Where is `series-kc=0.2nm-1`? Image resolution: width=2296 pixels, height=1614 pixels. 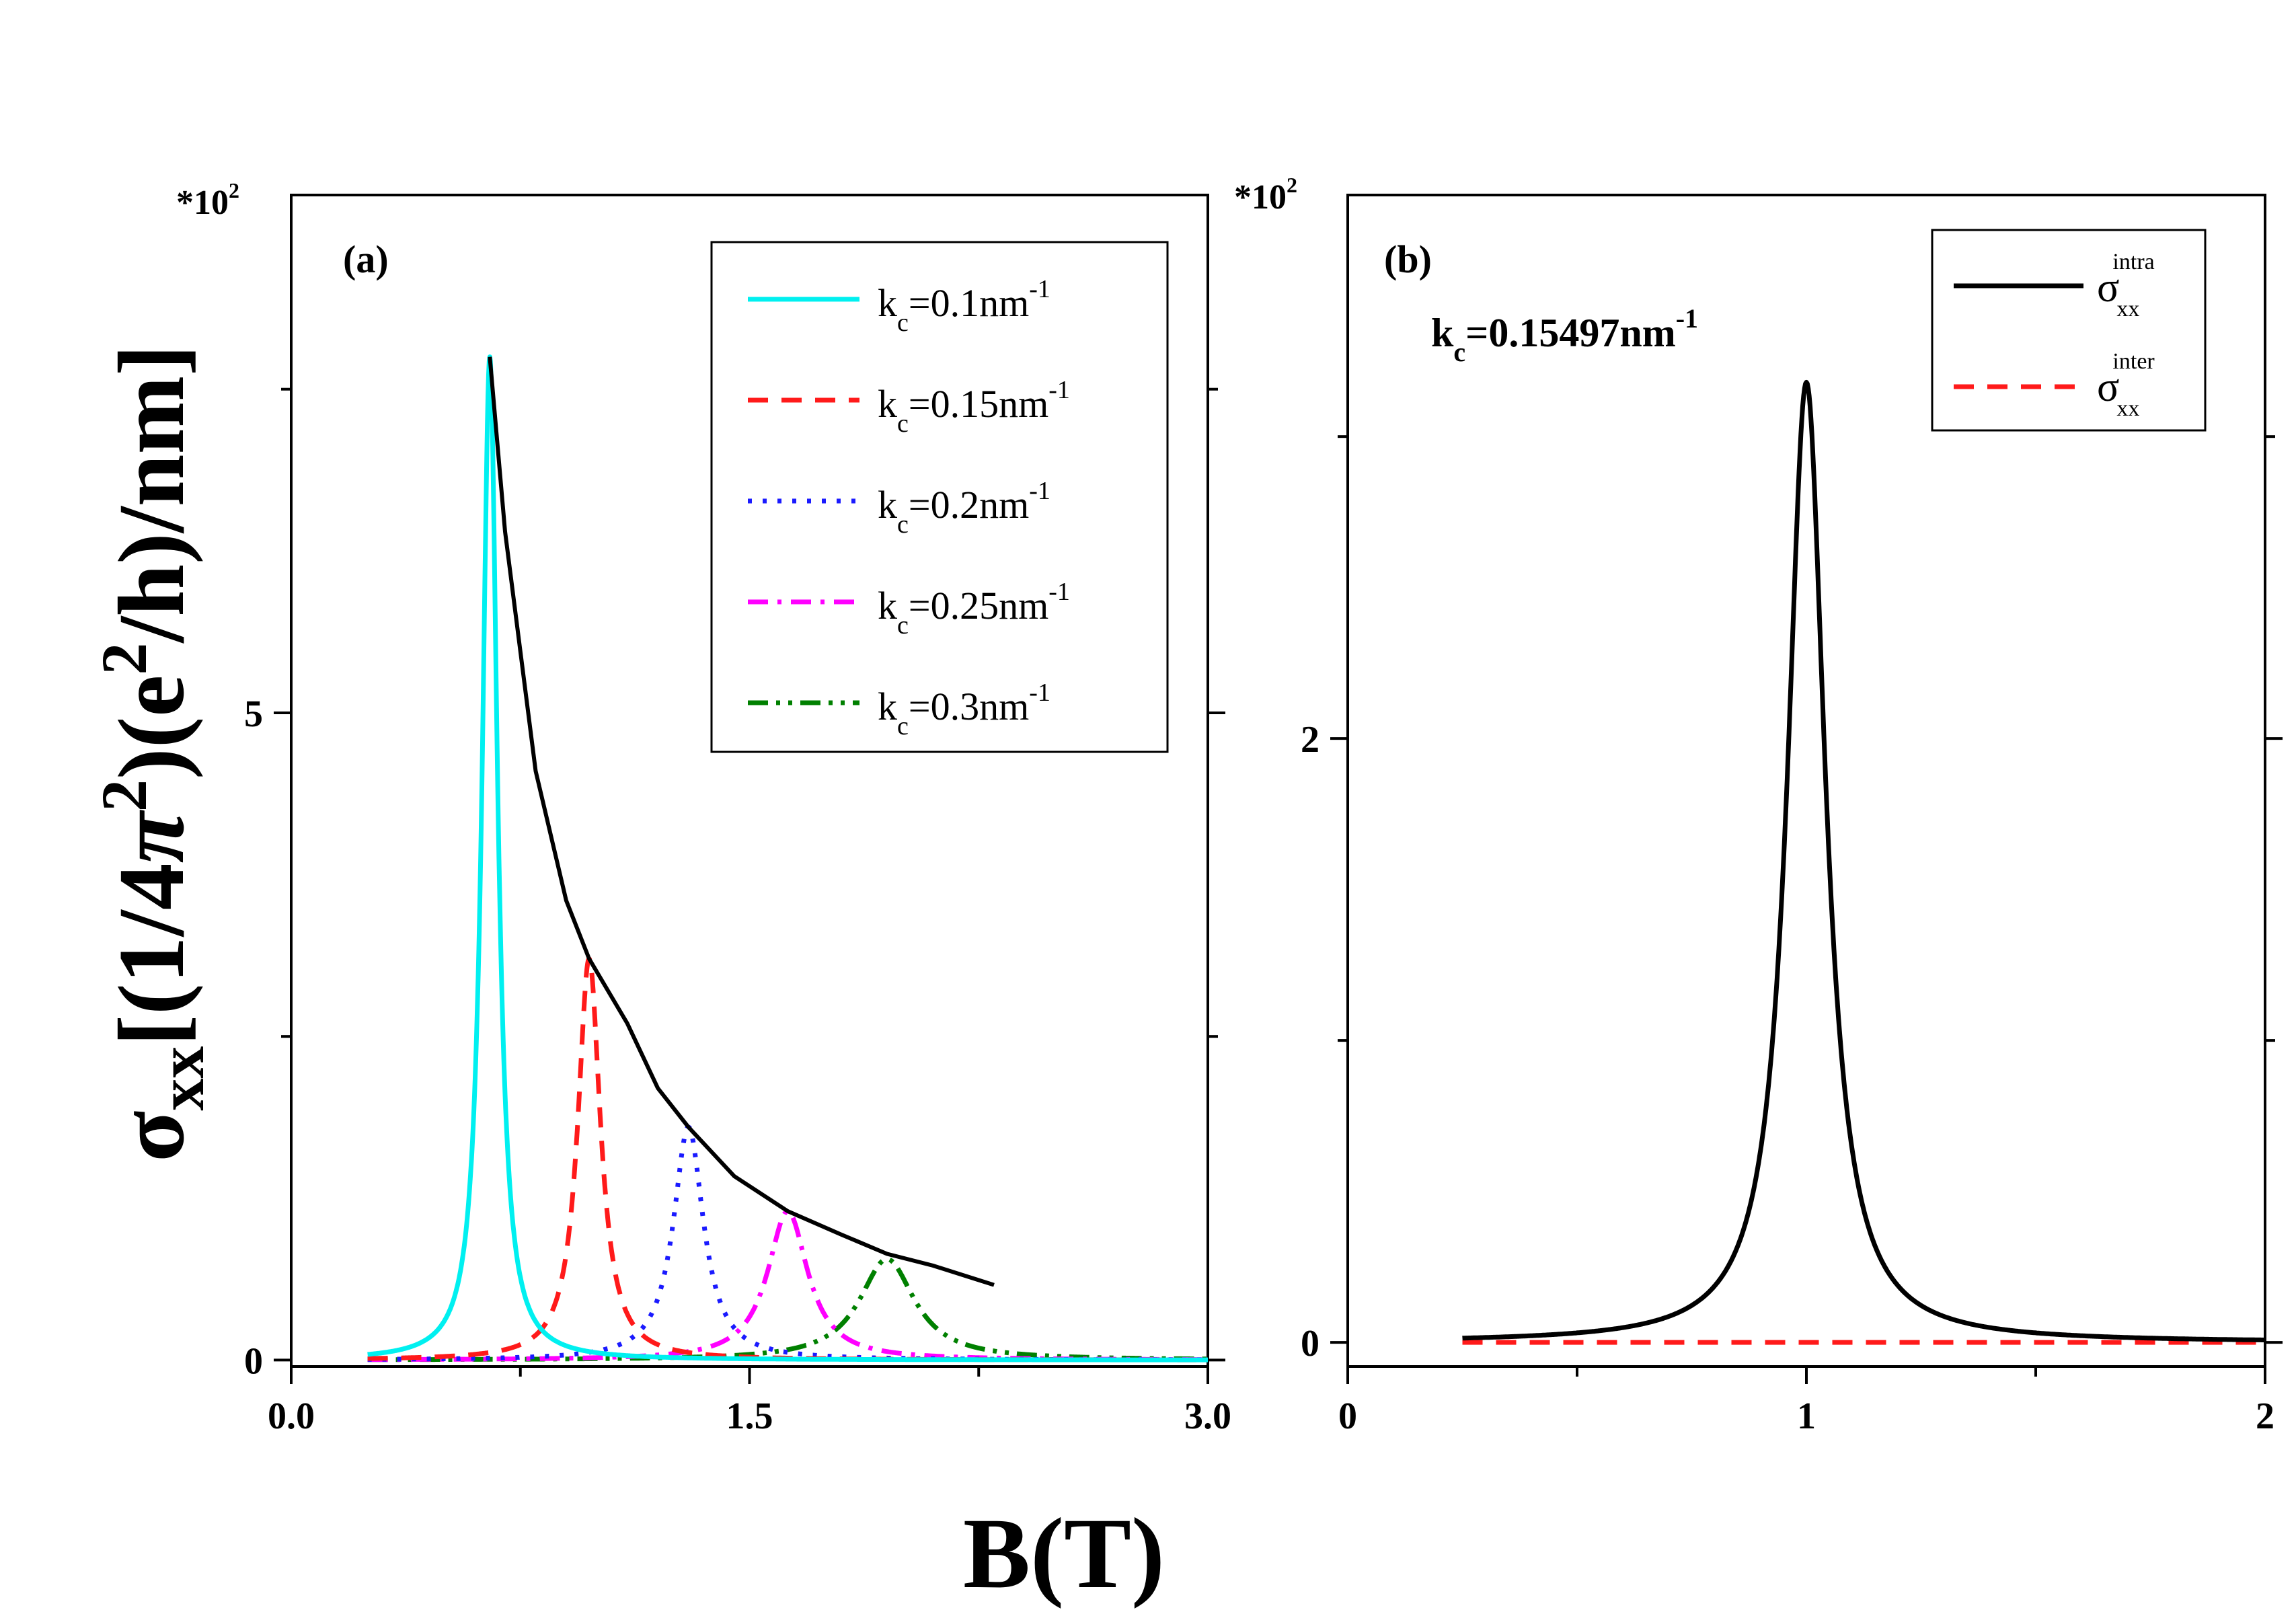
series-kc=0.2nm-1 is located at coordinates (788, 1243).